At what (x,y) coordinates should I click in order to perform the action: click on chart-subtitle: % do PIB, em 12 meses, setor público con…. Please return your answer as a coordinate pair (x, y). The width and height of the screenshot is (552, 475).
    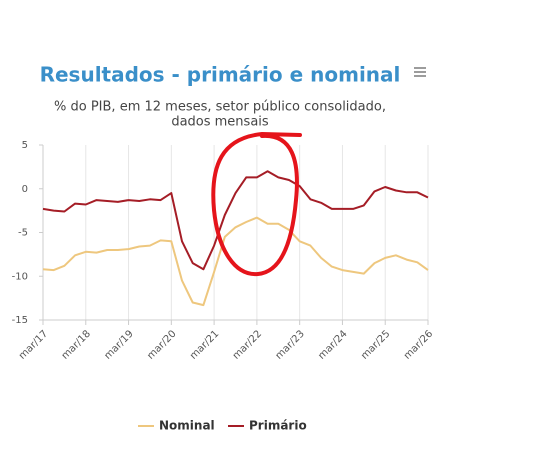
    Looking at the image, I should click on (220, 107).